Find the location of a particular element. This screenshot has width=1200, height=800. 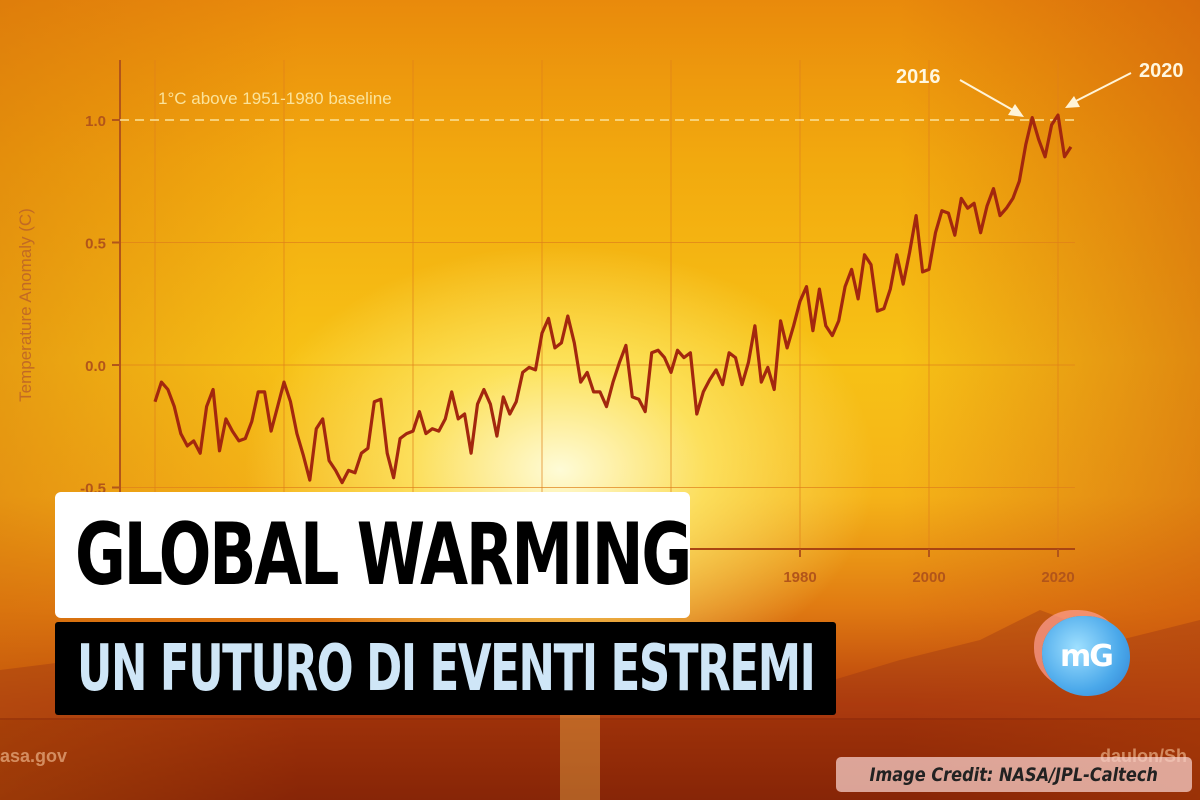

y-tick-label: 0.5 is located at coordinates (95, 244).